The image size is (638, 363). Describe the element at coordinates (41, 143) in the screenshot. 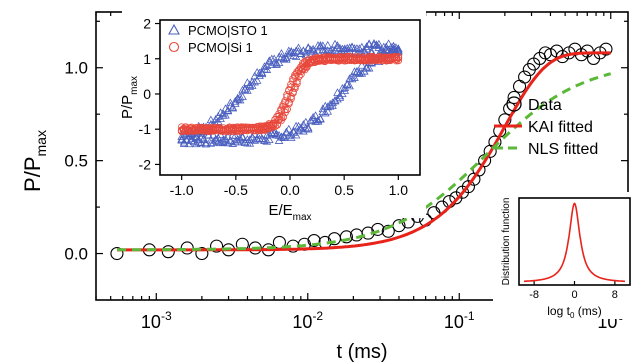

I see `y-axis-label-subscript: max` at that location.